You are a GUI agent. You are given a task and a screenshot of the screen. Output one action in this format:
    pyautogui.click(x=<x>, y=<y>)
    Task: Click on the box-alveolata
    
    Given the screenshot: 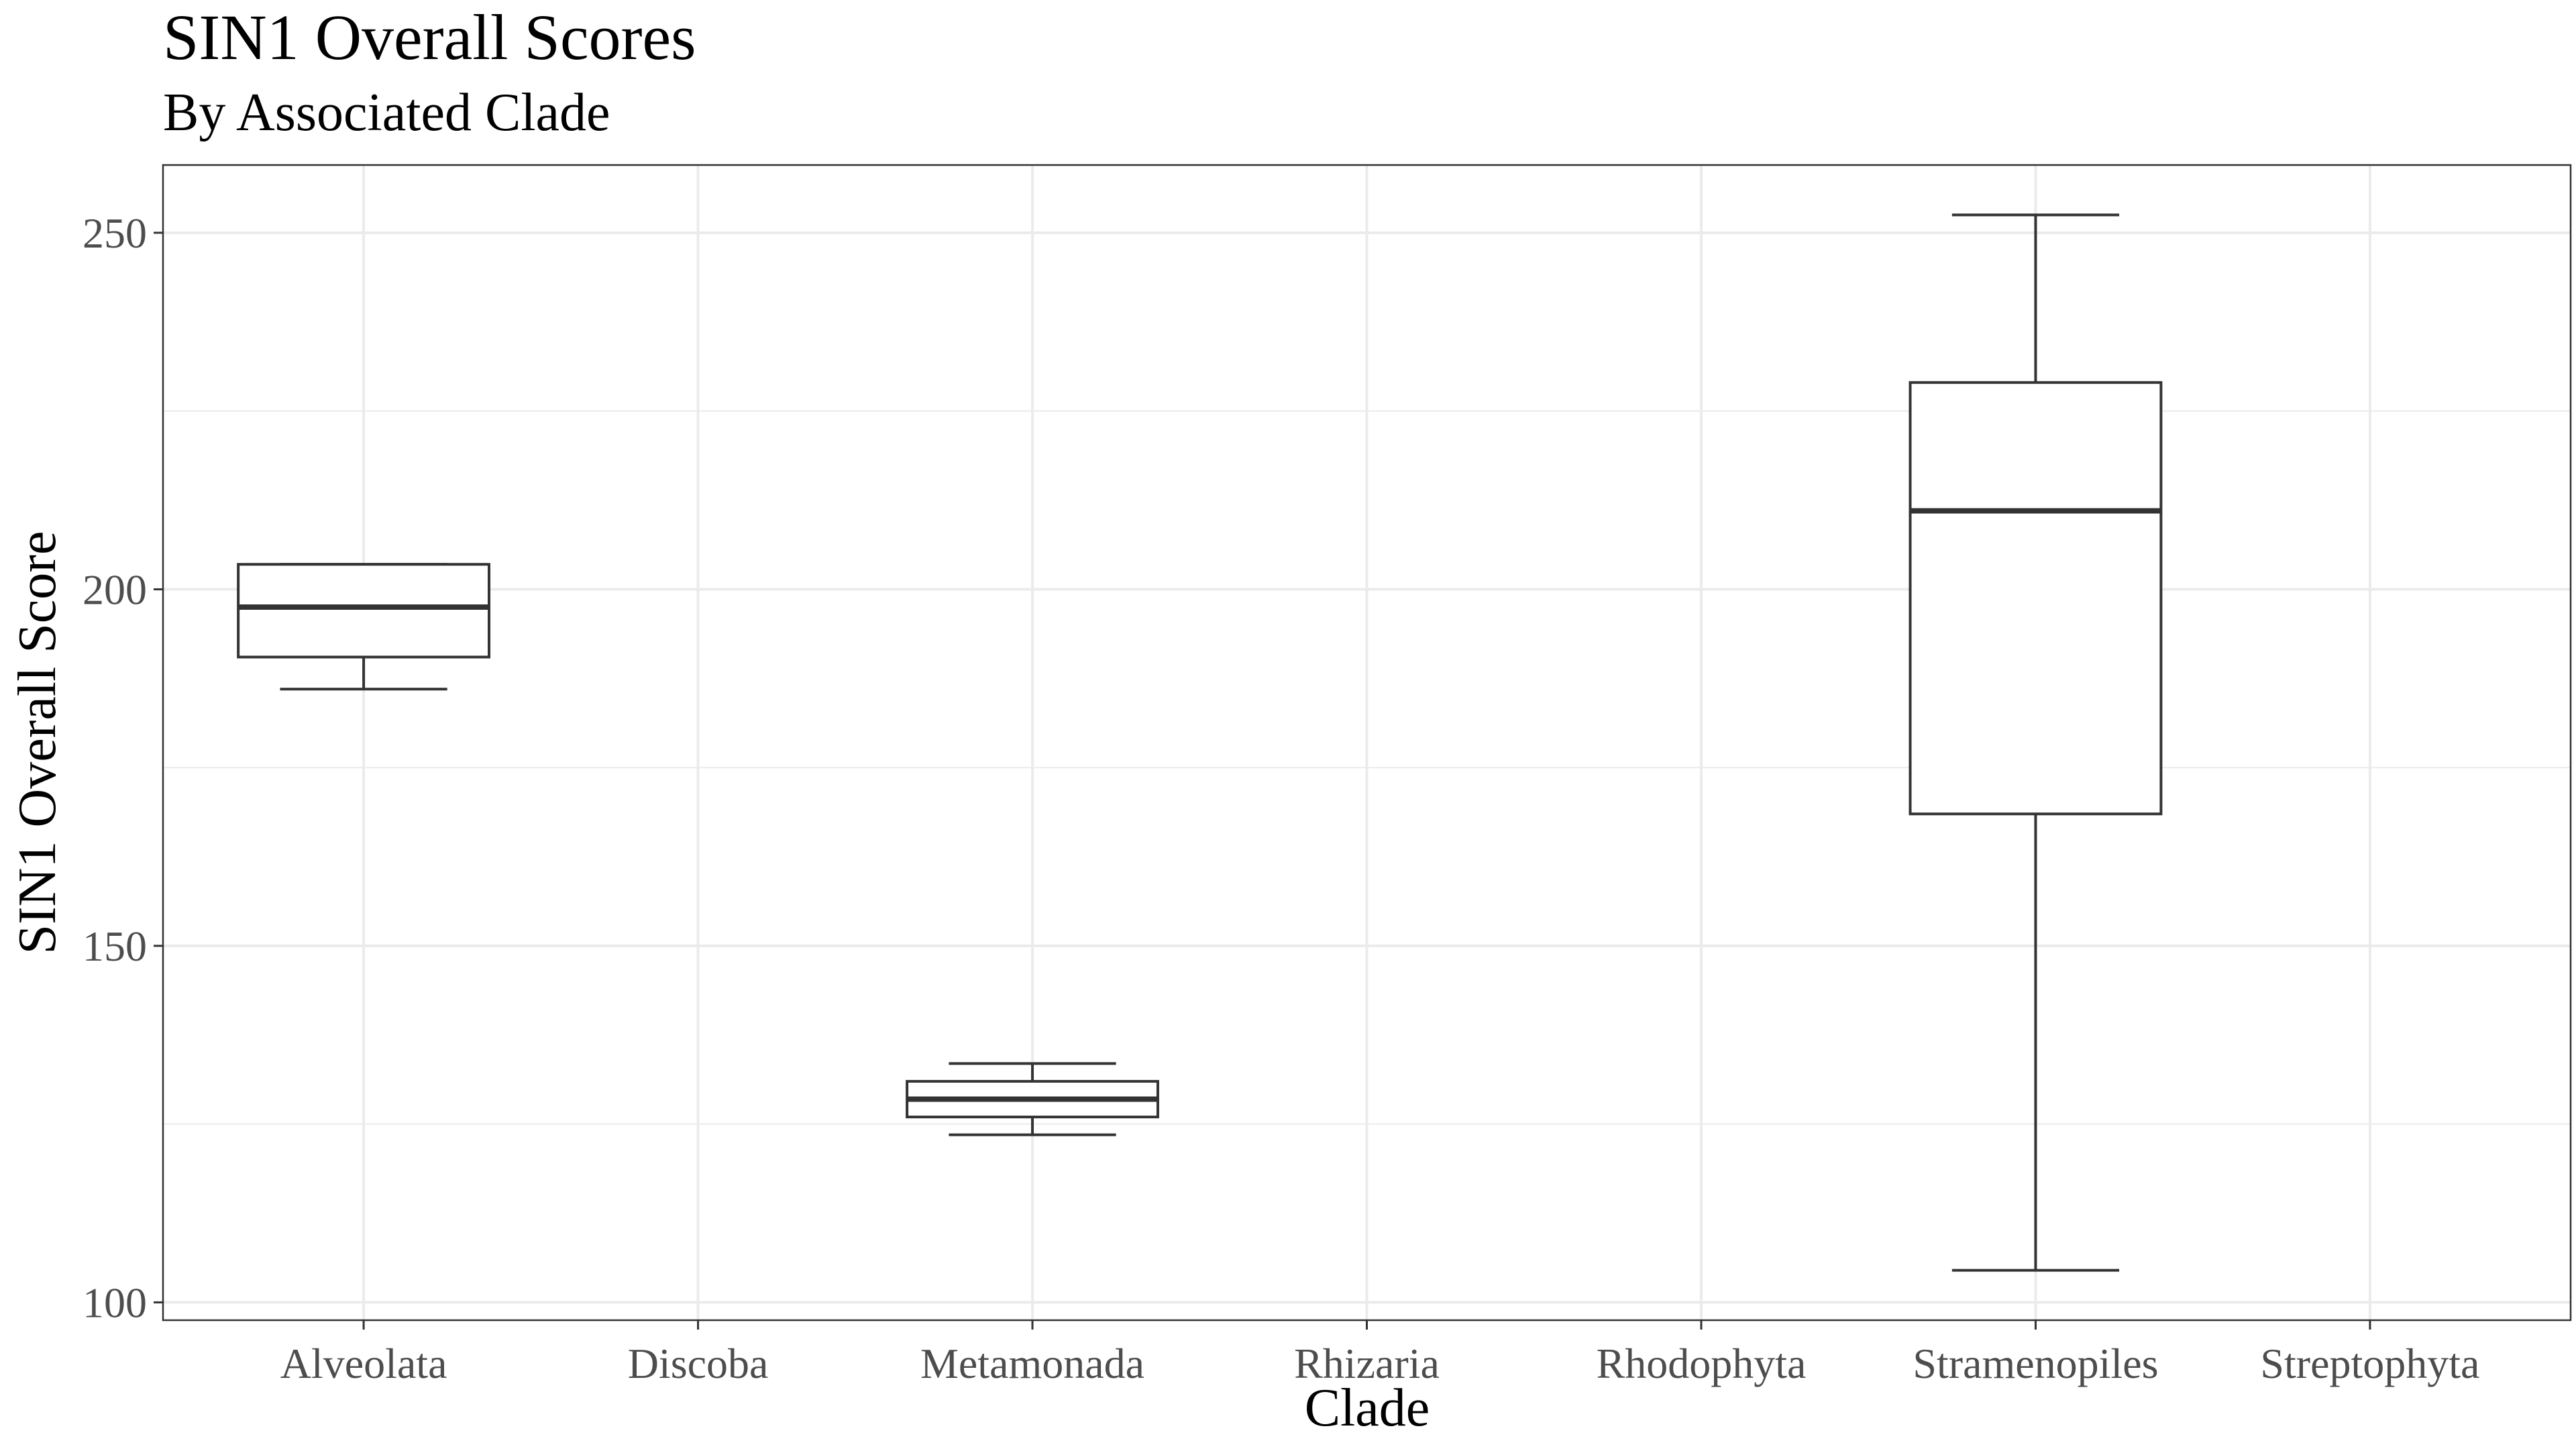 What is the action you would take?
    pyautogui.click(x=364, y=627)
    